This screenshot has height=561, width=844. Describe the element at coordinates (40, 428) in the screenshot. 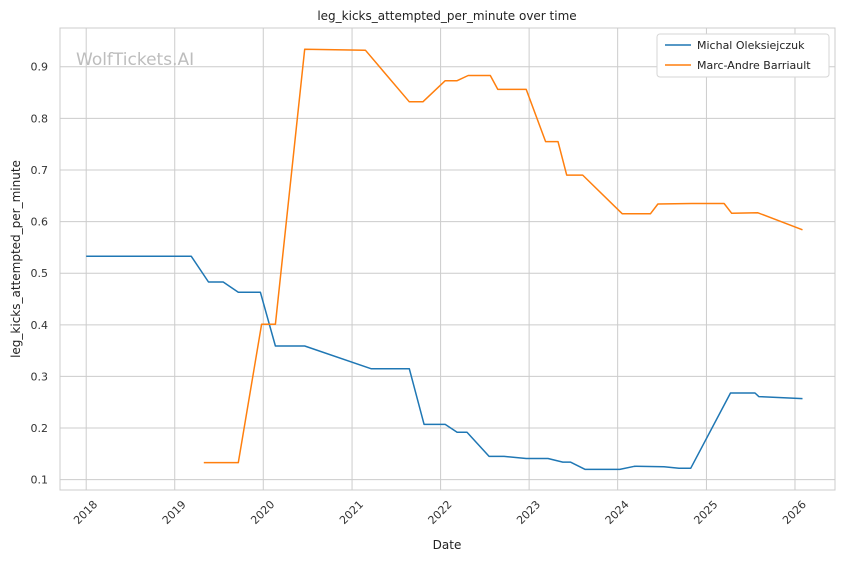

I see `y-tick-label-0.2: 0.2` at that location.